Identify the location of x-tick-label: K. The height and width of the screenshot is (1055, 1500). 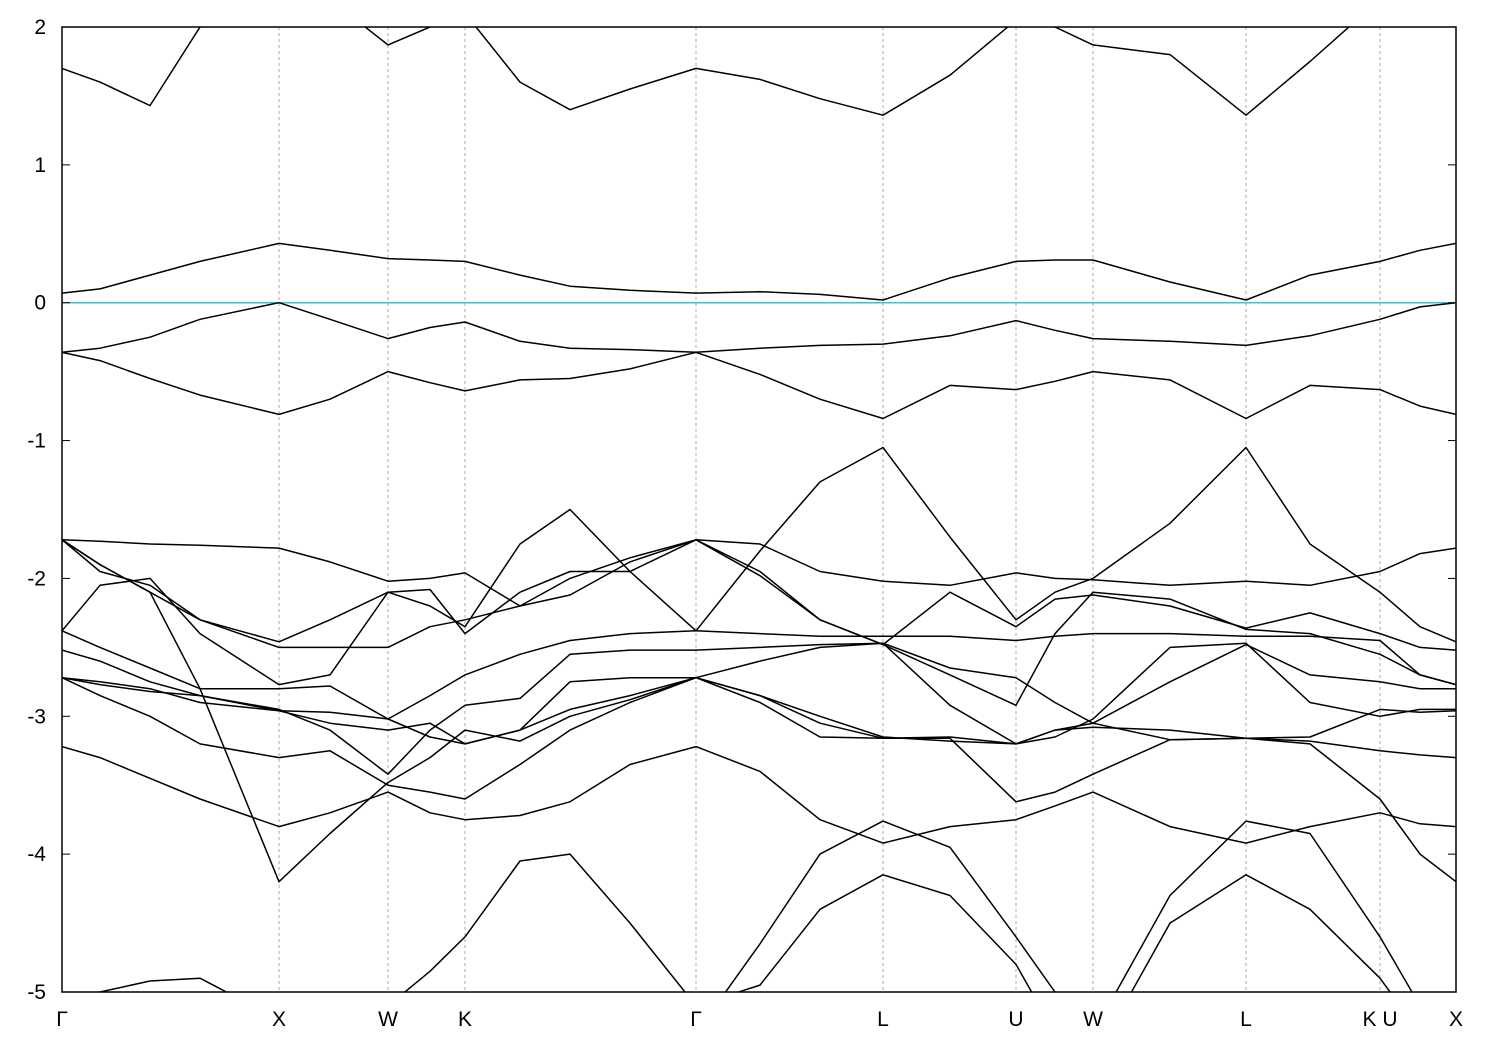
(465, 1019).